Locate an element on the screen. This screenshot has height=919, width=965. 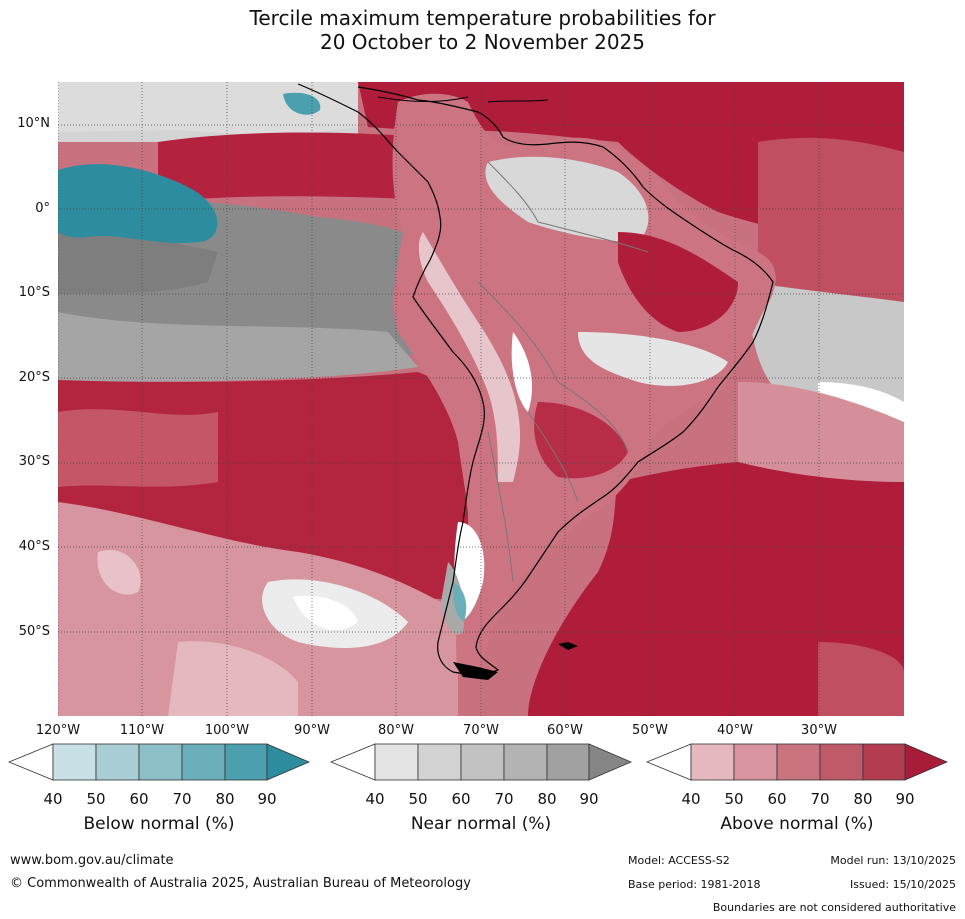
tick-below-90: 90 is located at coordinates (267, 799).